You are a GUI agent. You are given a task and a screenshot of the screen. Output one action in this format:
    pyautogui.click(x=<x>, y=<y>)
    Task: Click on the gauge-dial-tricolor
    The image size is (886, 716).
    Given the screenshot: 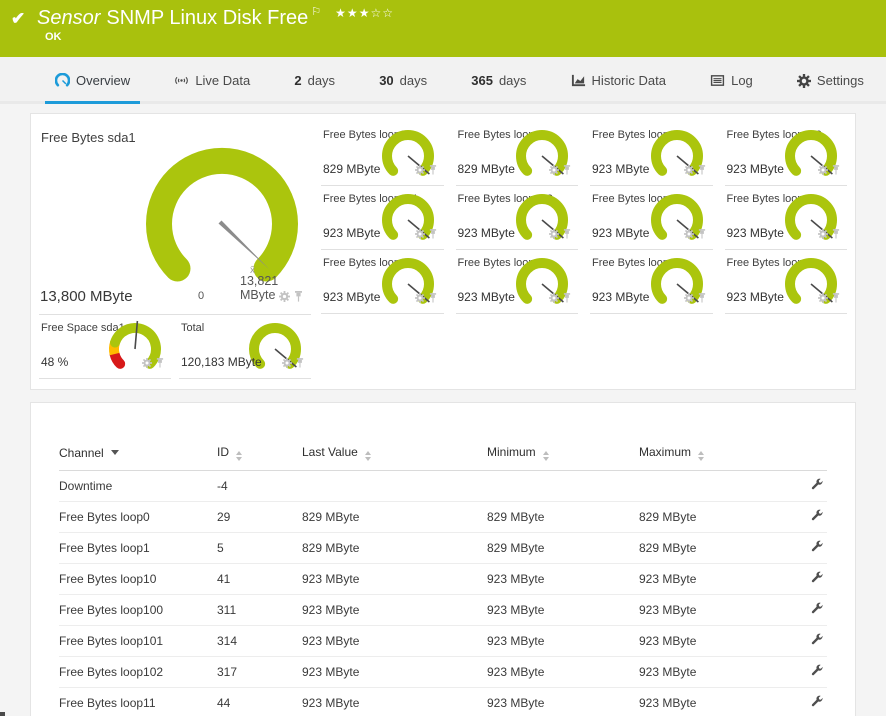 What is the action you would take?
    pyautogui.click(x=135, y=344)
    